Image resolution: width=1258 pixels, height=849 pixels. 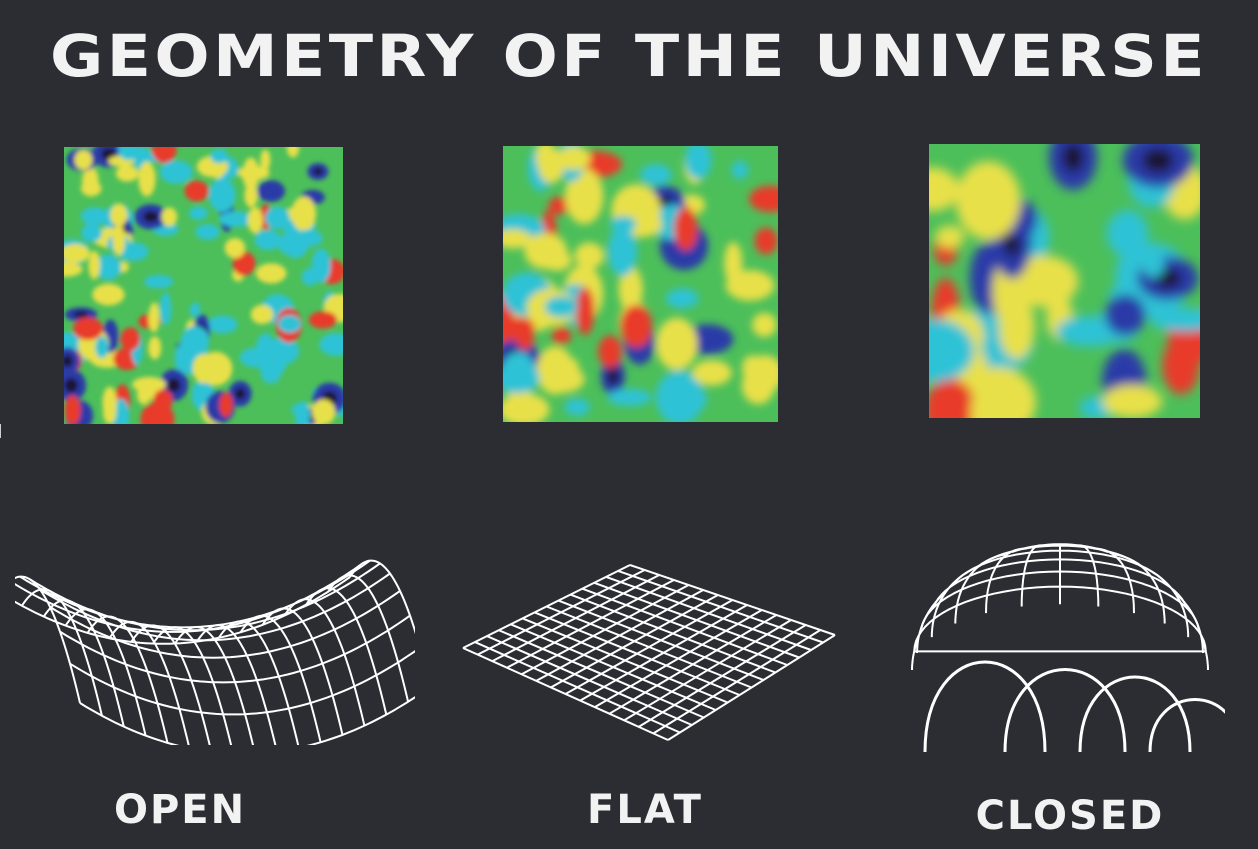 I want to click on cmb-map-open-image, so click(x=203, y=285).